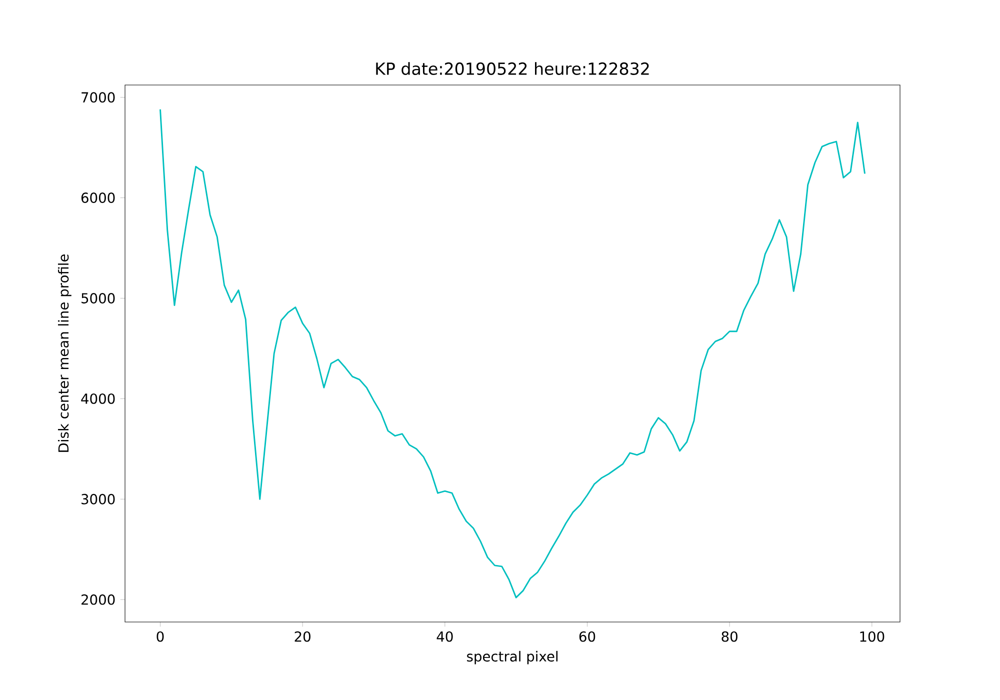 Image resolution: width=1000 pixels, height=700 pixels. I want to click on y-tick-label: 2000, so click(98, 599).